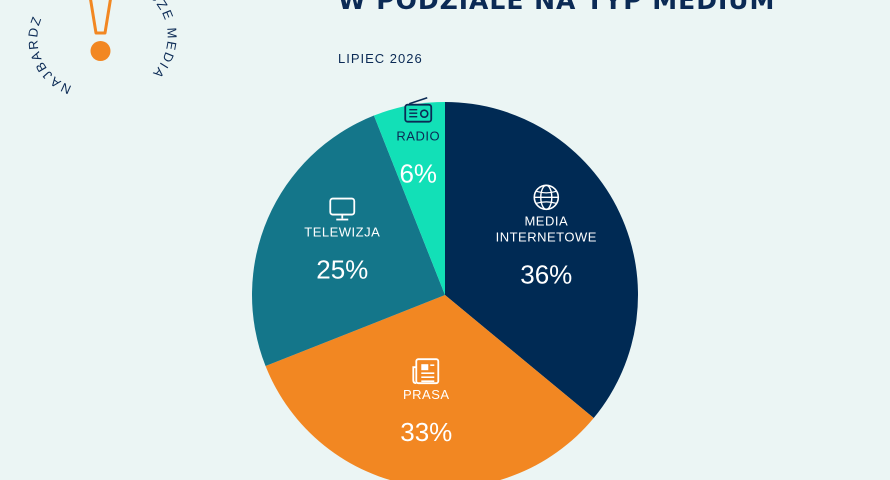 This screenshot has width=890, height=480. Describe the element at coordinates (546, 236) in the screenshot. I see `slice-name: INTERNETOWE` at that location.